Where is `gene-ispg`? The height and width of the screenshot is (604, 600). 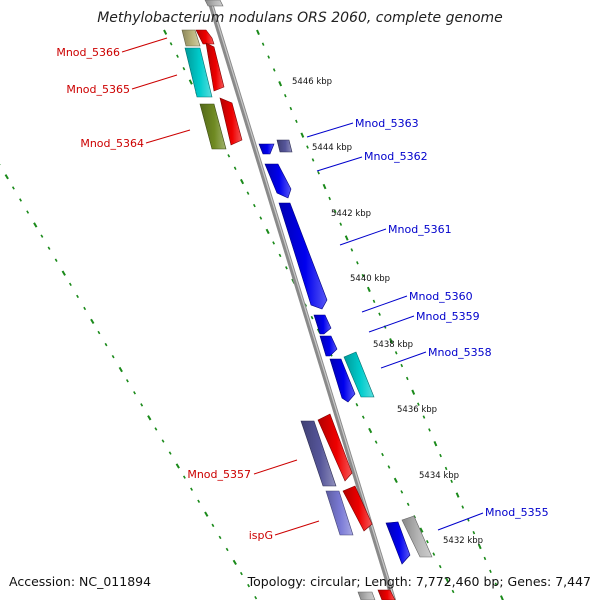
gene-ispg is located at coordinates (339, 513).